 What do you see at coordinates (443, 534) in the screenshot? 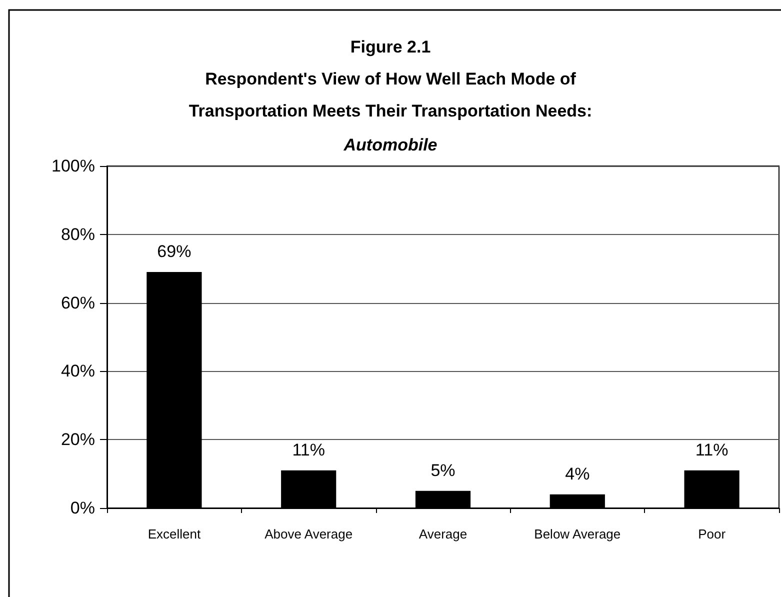
I see `x-tick-label: Average` at bounding box center [443, 534].